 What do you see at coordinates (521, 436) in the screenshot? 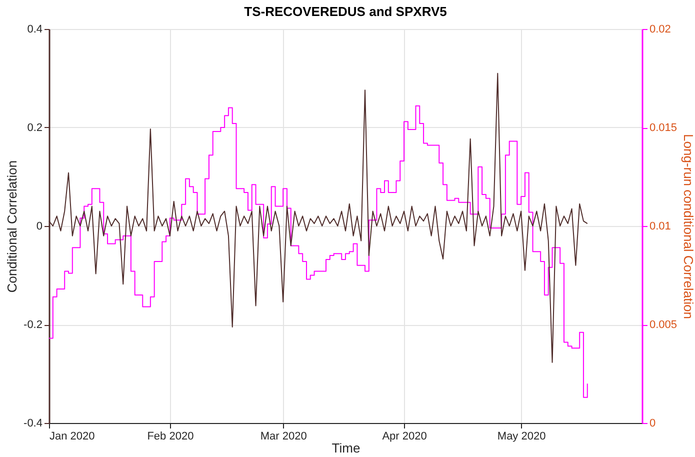
I see `x-tick-label: May 2020` at bounding box center [521, 436].